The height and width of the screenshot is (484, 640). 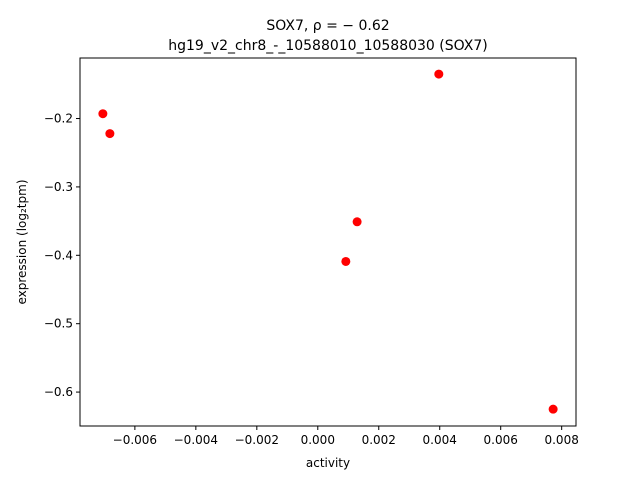 What do you see at coordinates (58, 392) in the screenshot?
I see `y-tick-label: −0.6` at bounding box center [58, 392].